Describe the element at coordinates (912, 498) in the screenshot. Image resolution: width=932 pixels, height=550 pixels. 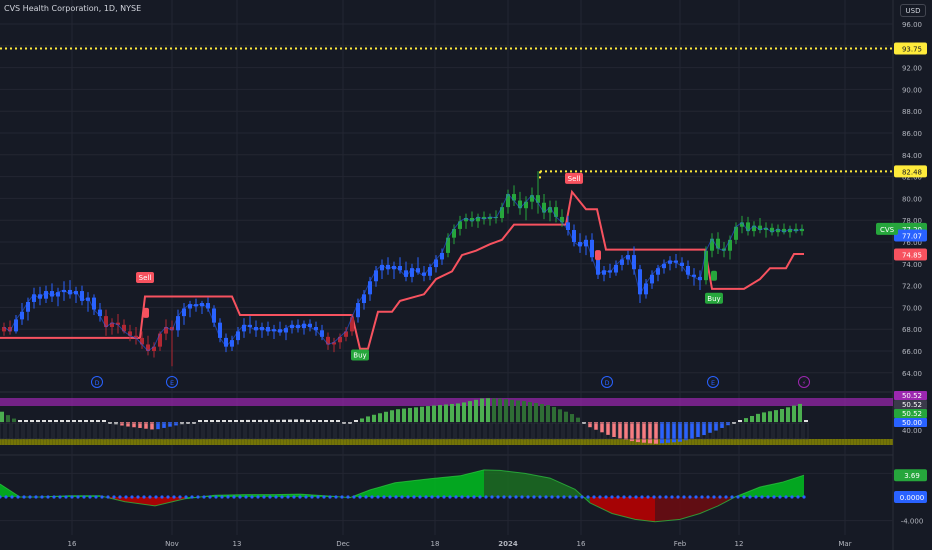
I see `oscillator-value-label-text: 0.0000` at that location.